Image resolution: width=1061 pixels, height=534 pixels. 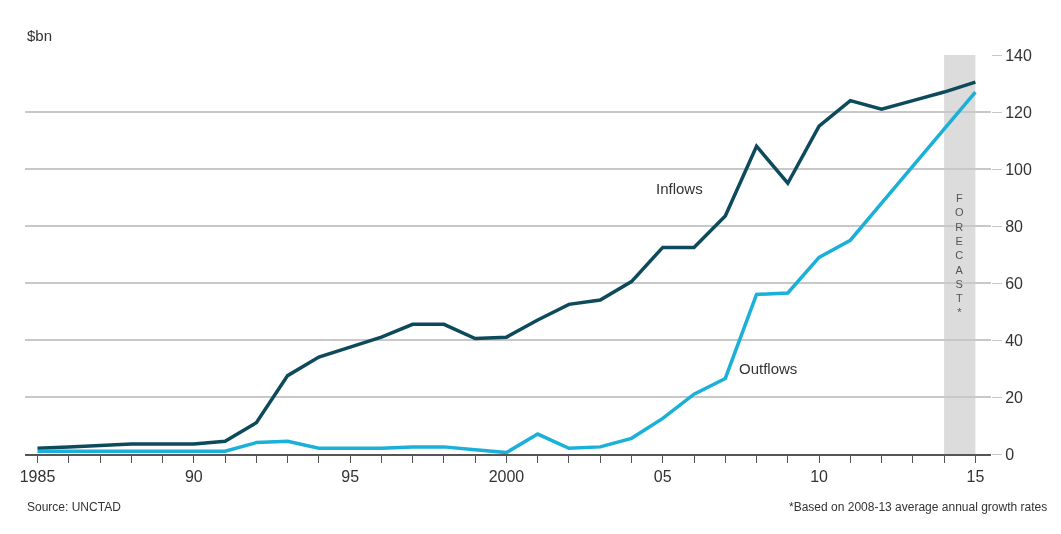 What do you see at coordinates (1014, 397) in the screenshot?
I see `y-tick-label: 20` at bounding box center [1014, 397].